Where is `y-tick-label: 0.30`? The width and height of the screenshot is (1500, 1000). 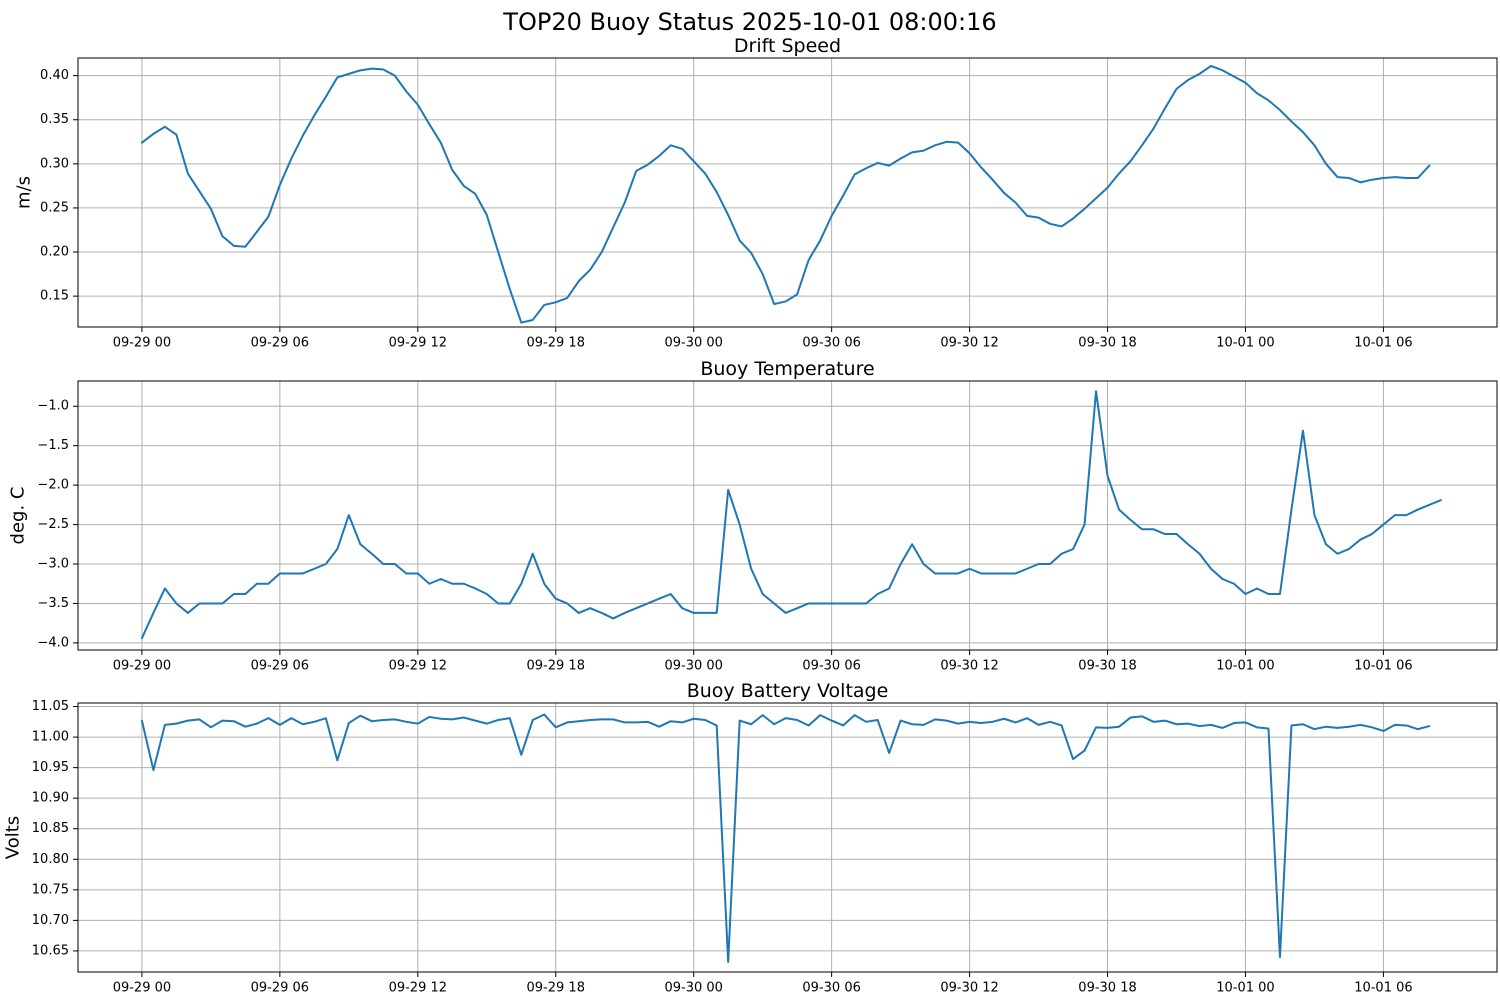 y-tick-label: 0.30 is located at coordinates (54, 163).